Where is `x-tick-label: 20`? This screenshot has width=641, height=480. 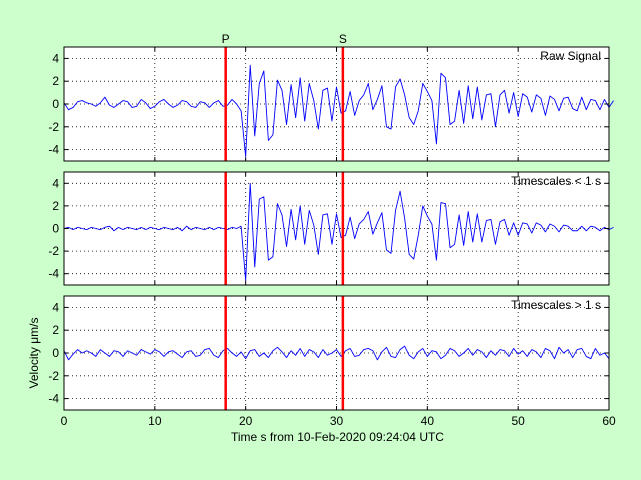
x-tick-label: 20 is located at coordinates (246, 421).